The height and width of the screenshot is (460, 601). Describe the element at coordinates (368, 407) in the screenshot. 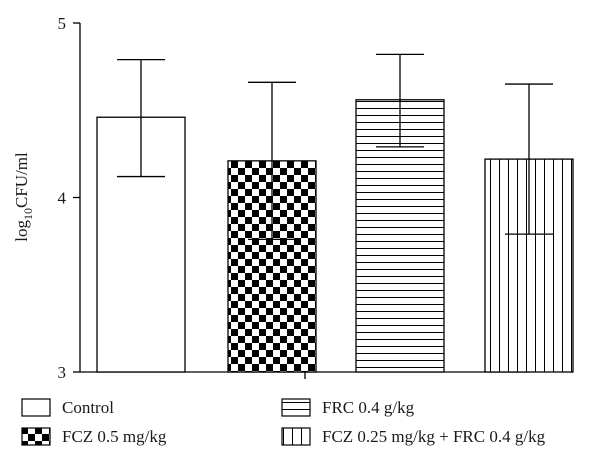

I see `legend-label: FRC 0.4 g/kg` at that location.